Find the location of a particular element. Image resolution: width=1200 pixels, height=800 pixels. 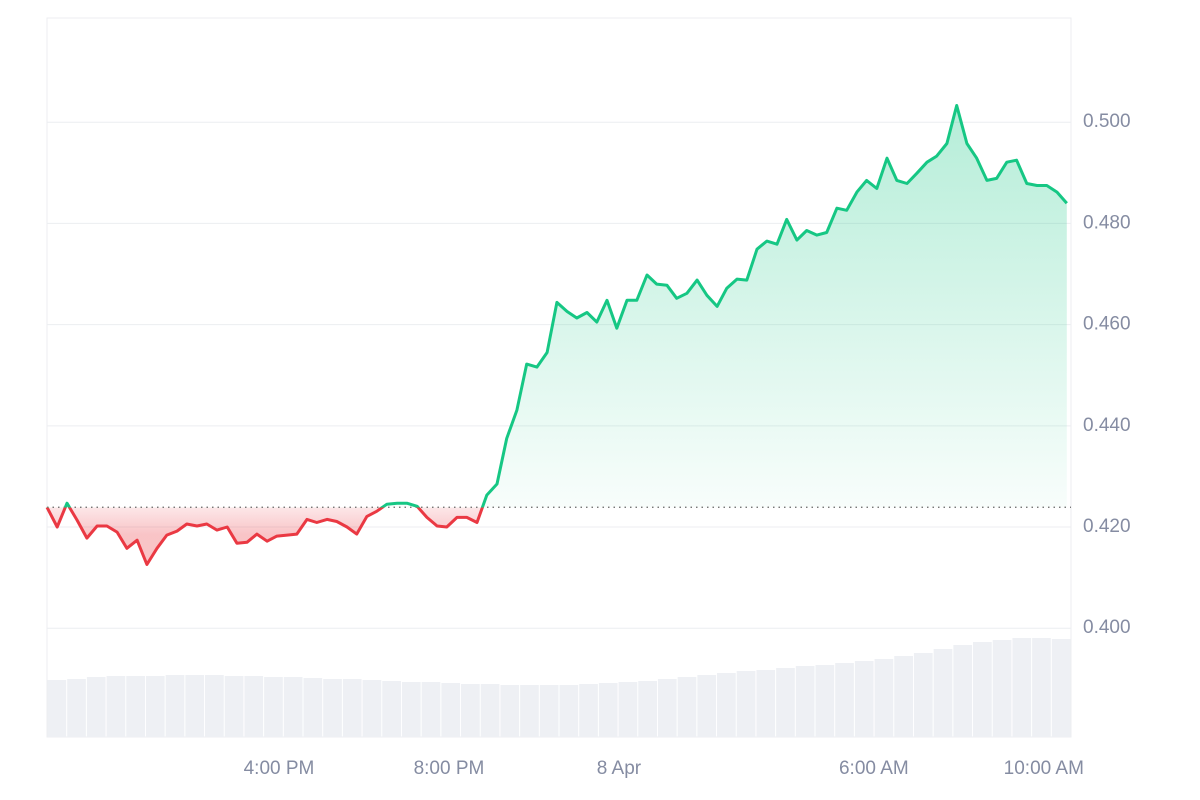

y-tick-label: 0.480 is located at coordinates (1107, 222).